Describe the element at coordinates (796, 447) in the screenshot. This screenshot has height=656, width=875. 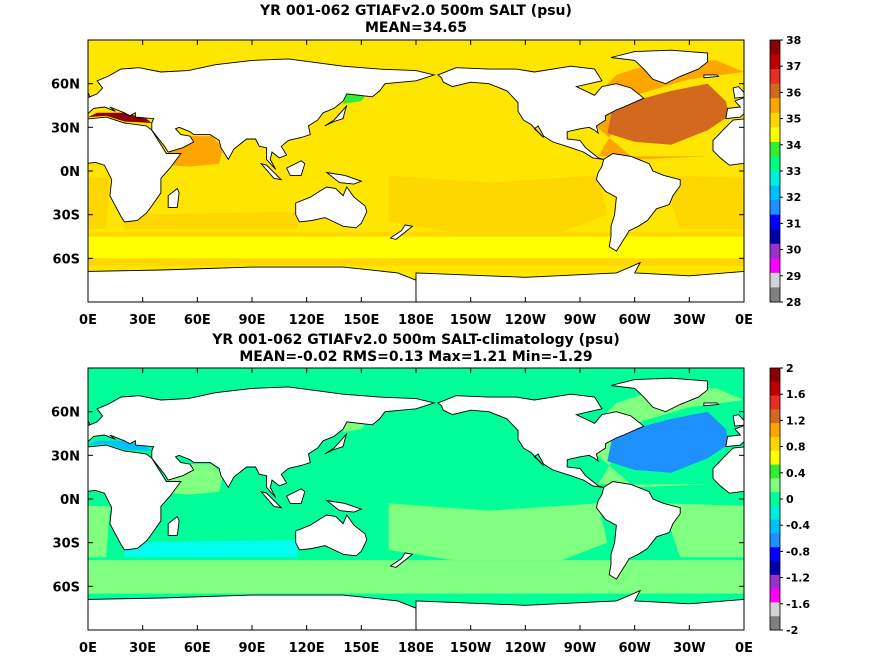
I see `colorbar-label: 0.8` at that location.